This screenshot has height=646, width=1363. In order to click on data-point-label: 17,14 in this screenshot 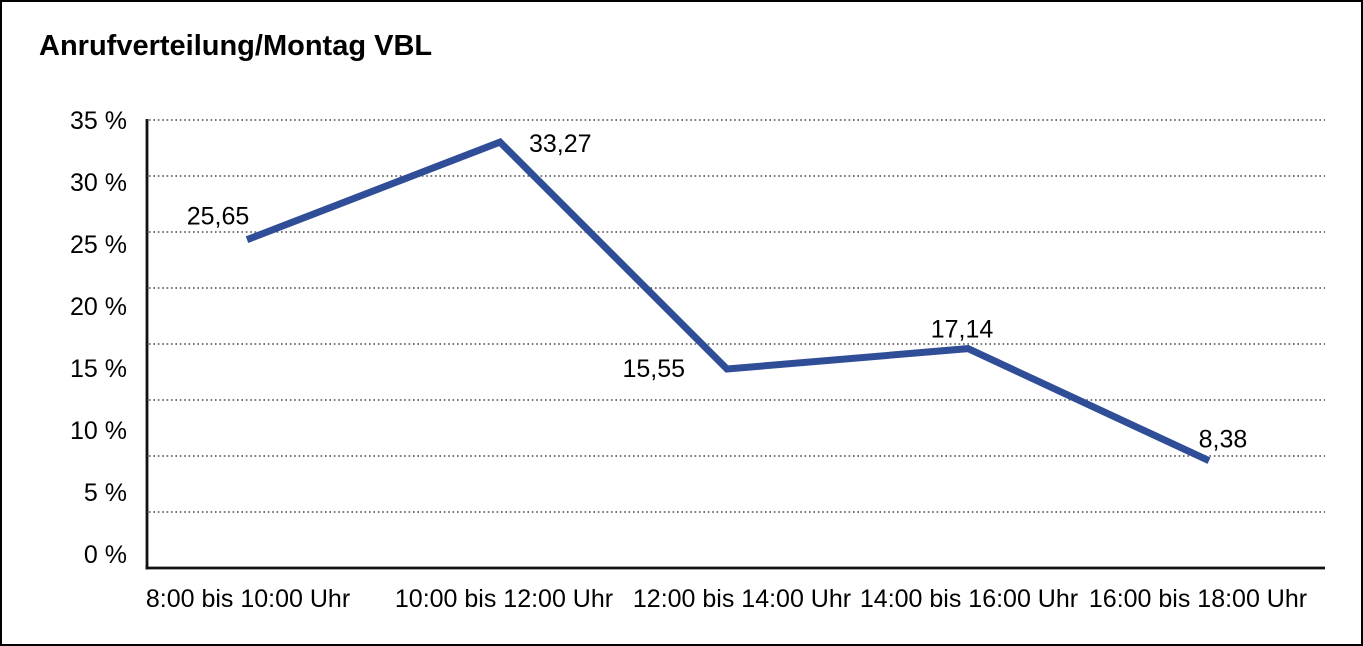, I will do `click(962, 330)`.